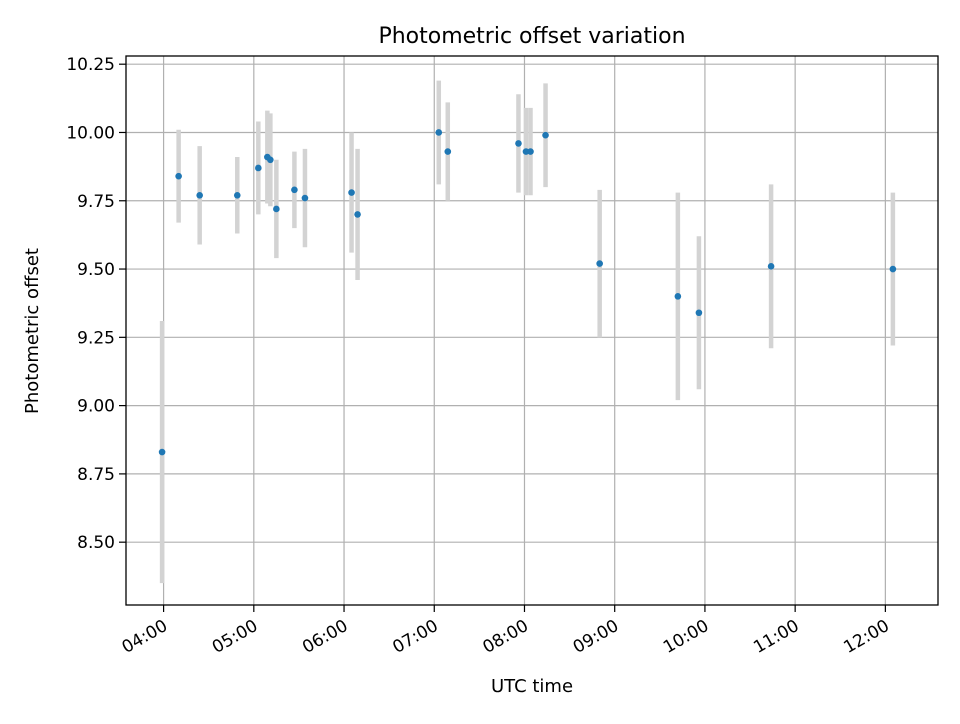  What do you see at coordinates (531, 36) in the screenshot?
I see `chart-title: Photometric offset variation` at bounding box center [531, 36].